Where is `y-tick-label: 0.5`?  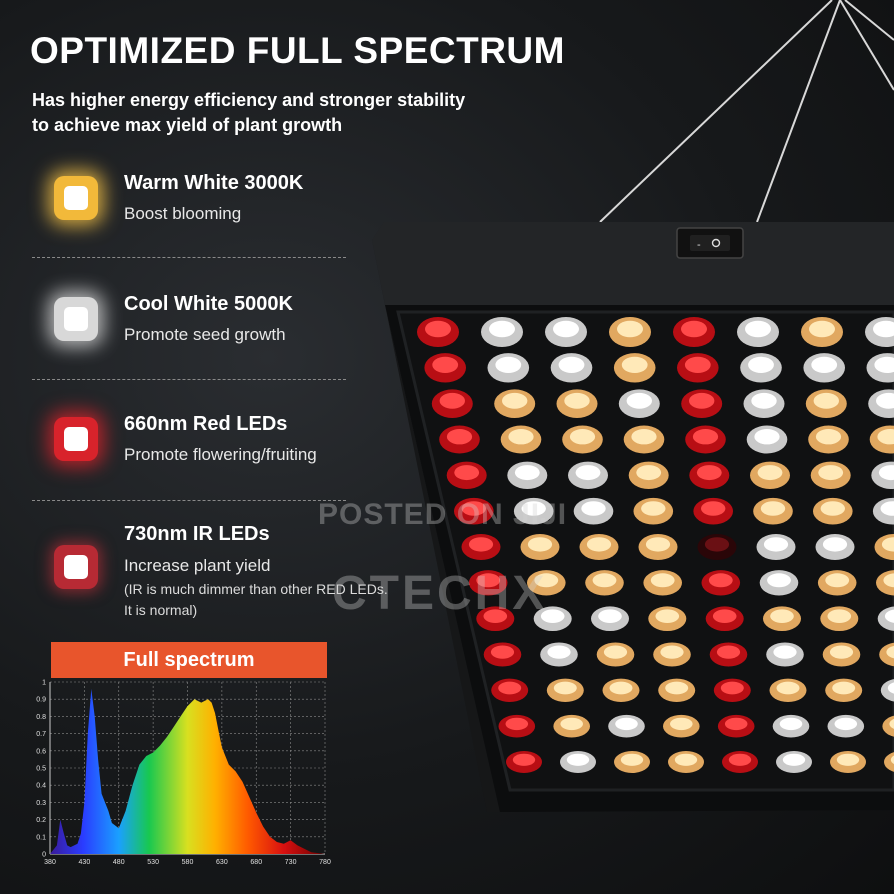
y-tick-label: 0.5 is located at coordinates (41, 769).